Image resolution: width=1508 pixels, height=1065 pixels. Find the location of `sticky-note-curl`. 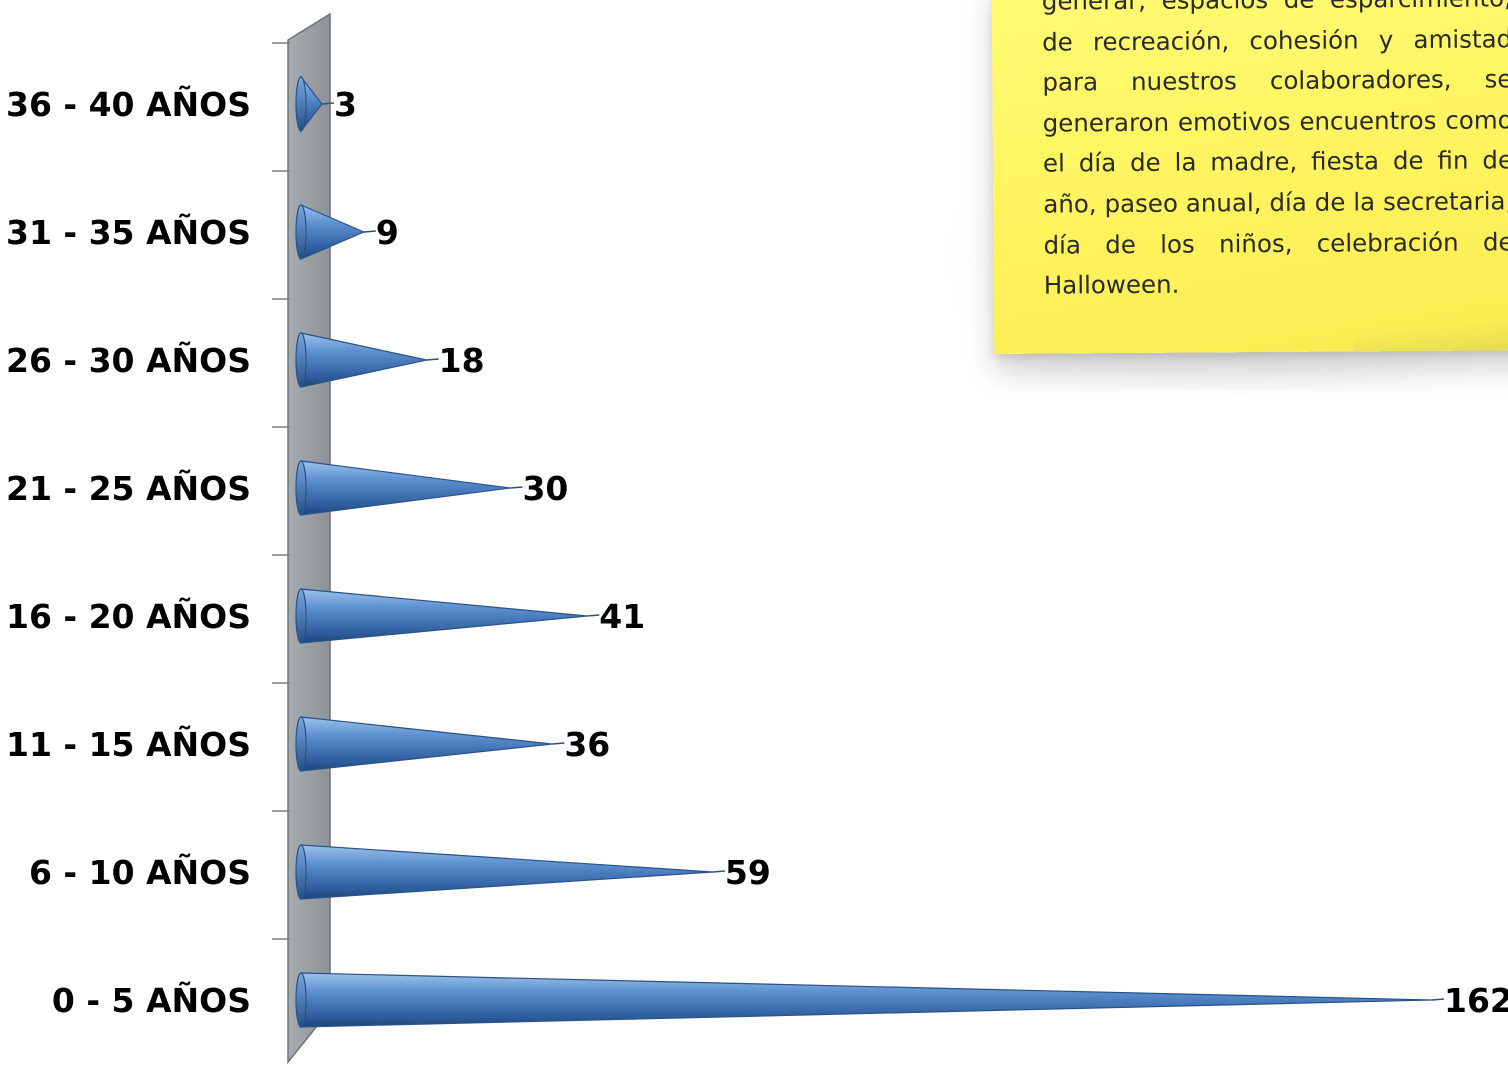

sticky-note-curl is located at coordinates (1431, 331).